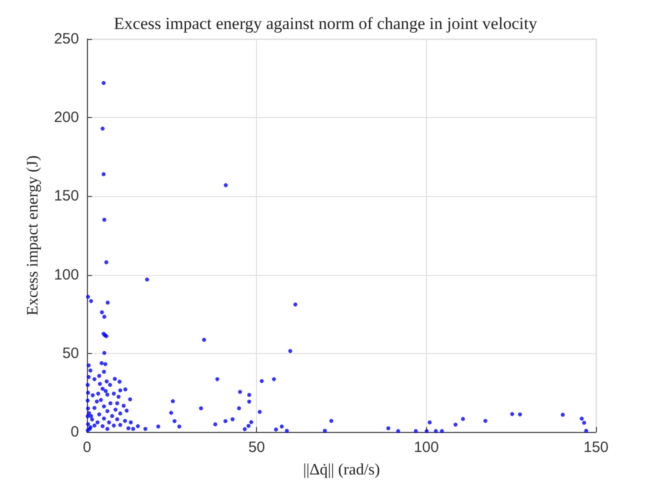 This screenshot has width=651, height=500. Describe the element at coordinates (66, 196) in the screenshot. I see `y-tick-label: 150` at that location.